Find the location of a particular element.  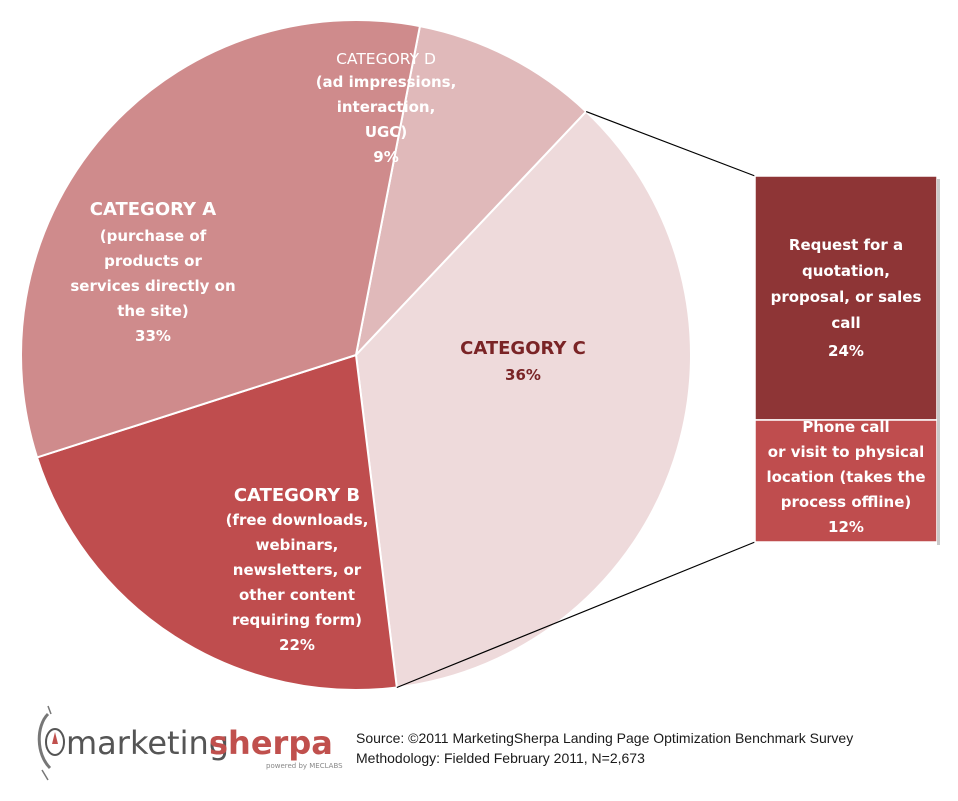

slice-desc-line: interaction, is located at coordinates (386, 107).